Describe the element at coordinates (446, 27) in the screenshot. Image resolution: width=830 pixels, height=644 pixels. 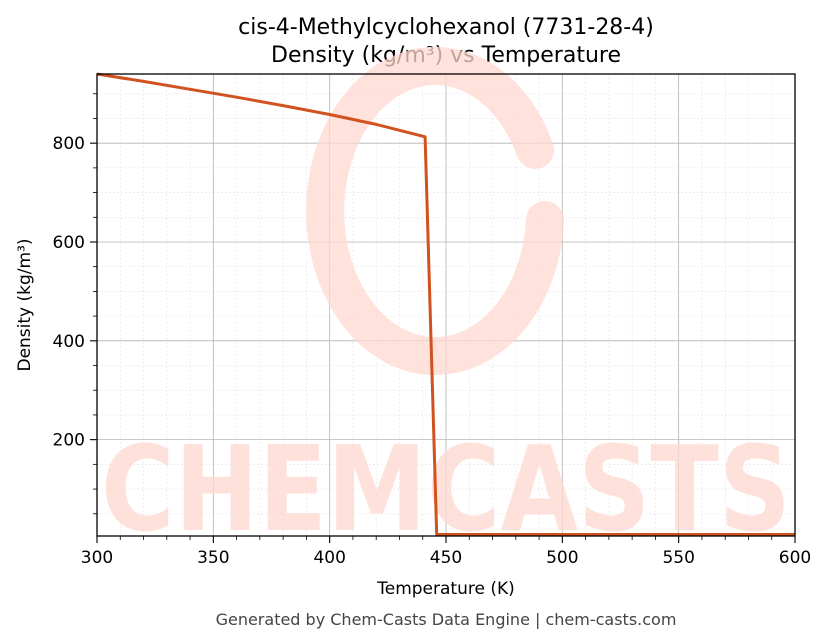
I see `chart-title: cis-4-Methylcyclohexanol (7731-28-4)` at that location.